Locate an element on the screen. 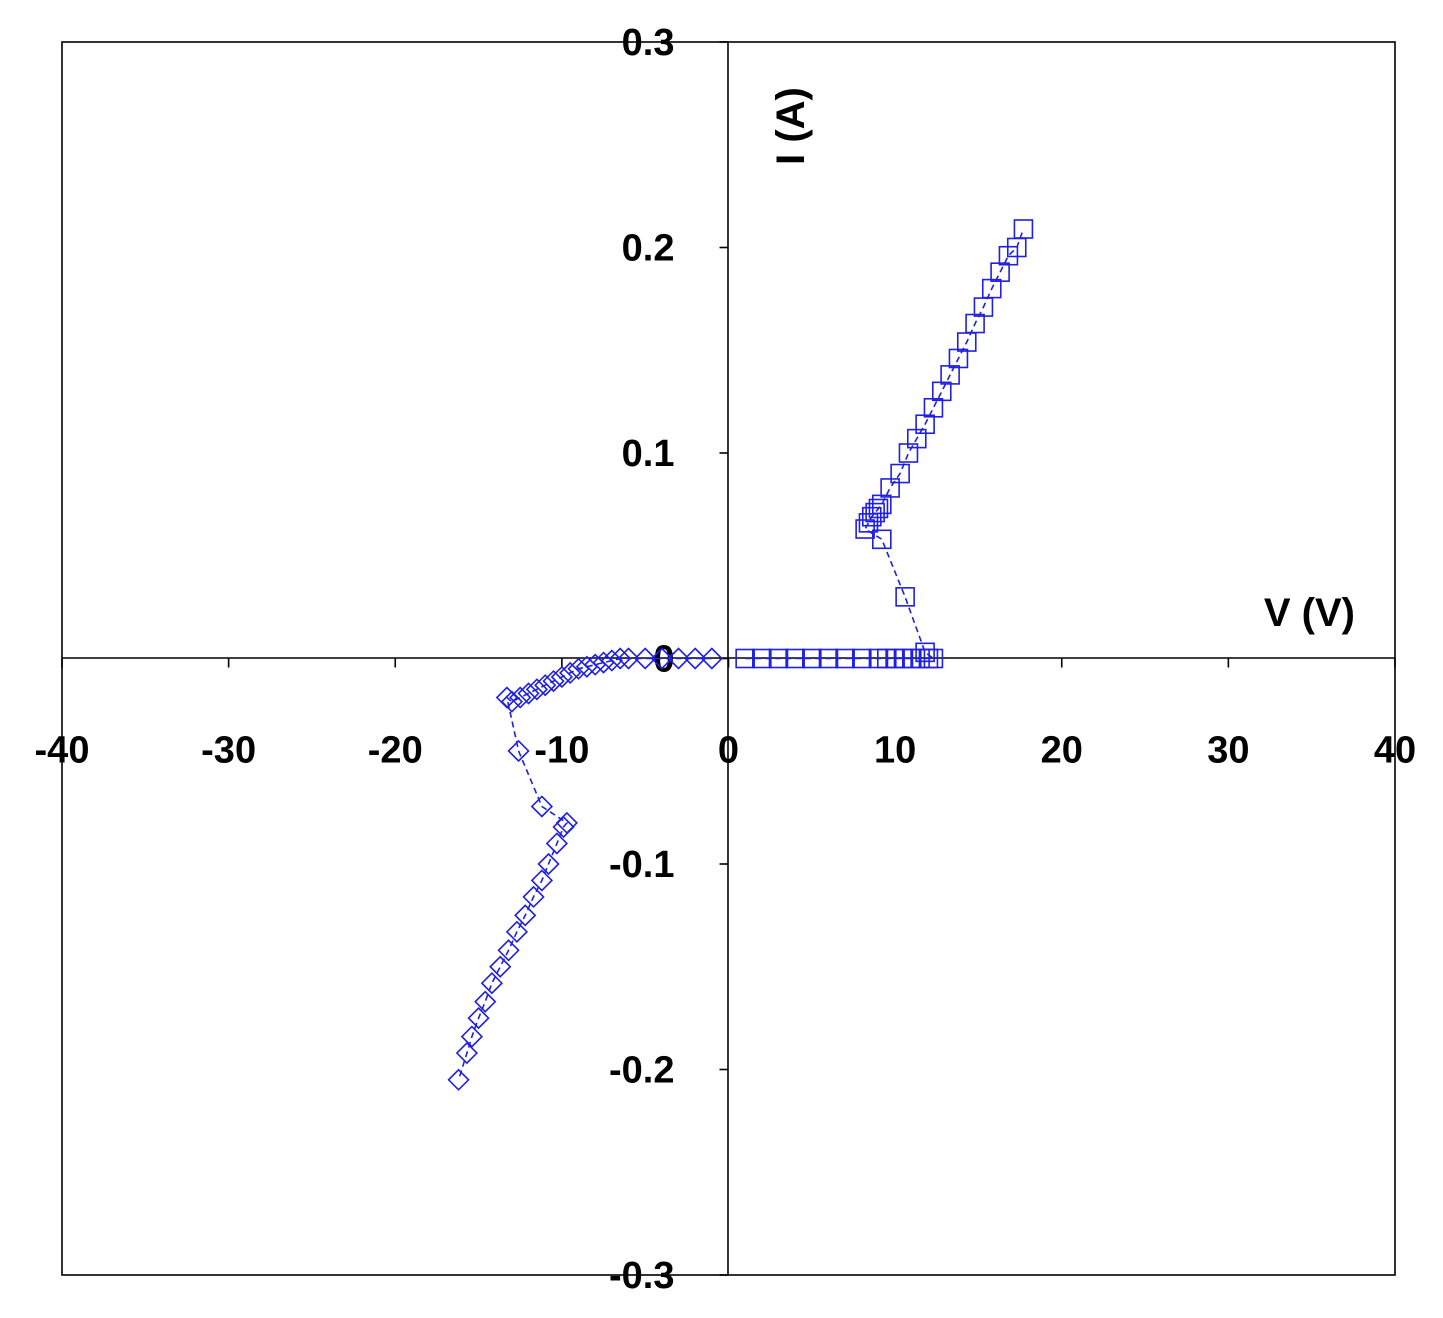 This screenshot has height=1318, width=1443. y-tick-label: 0 is located at coordinates (663, 660).